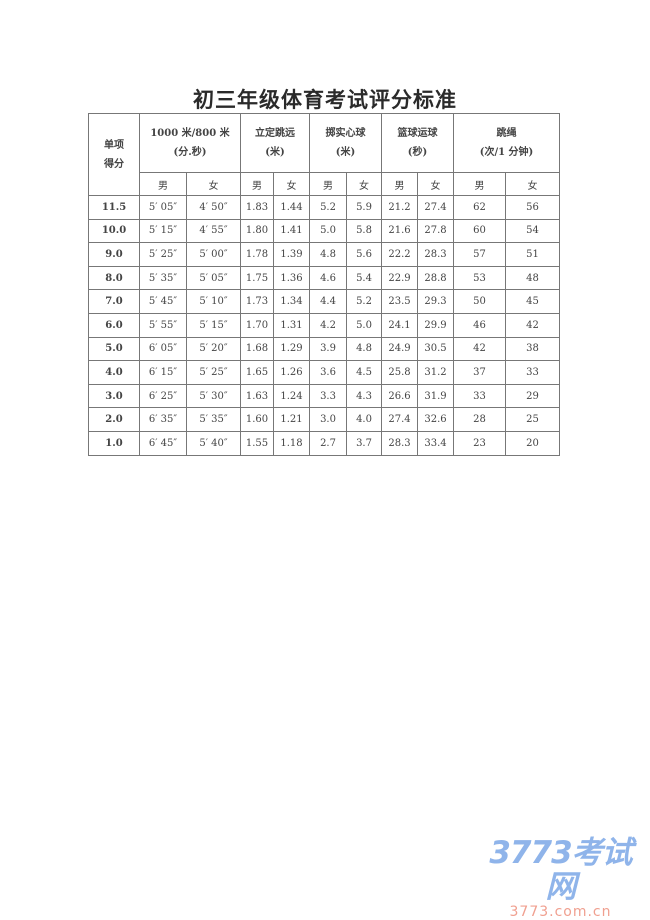  What do you see at coordinates (436, 396) in the screenshot?
I see `table-cell: 31.9` at bounding box center [436, 396].